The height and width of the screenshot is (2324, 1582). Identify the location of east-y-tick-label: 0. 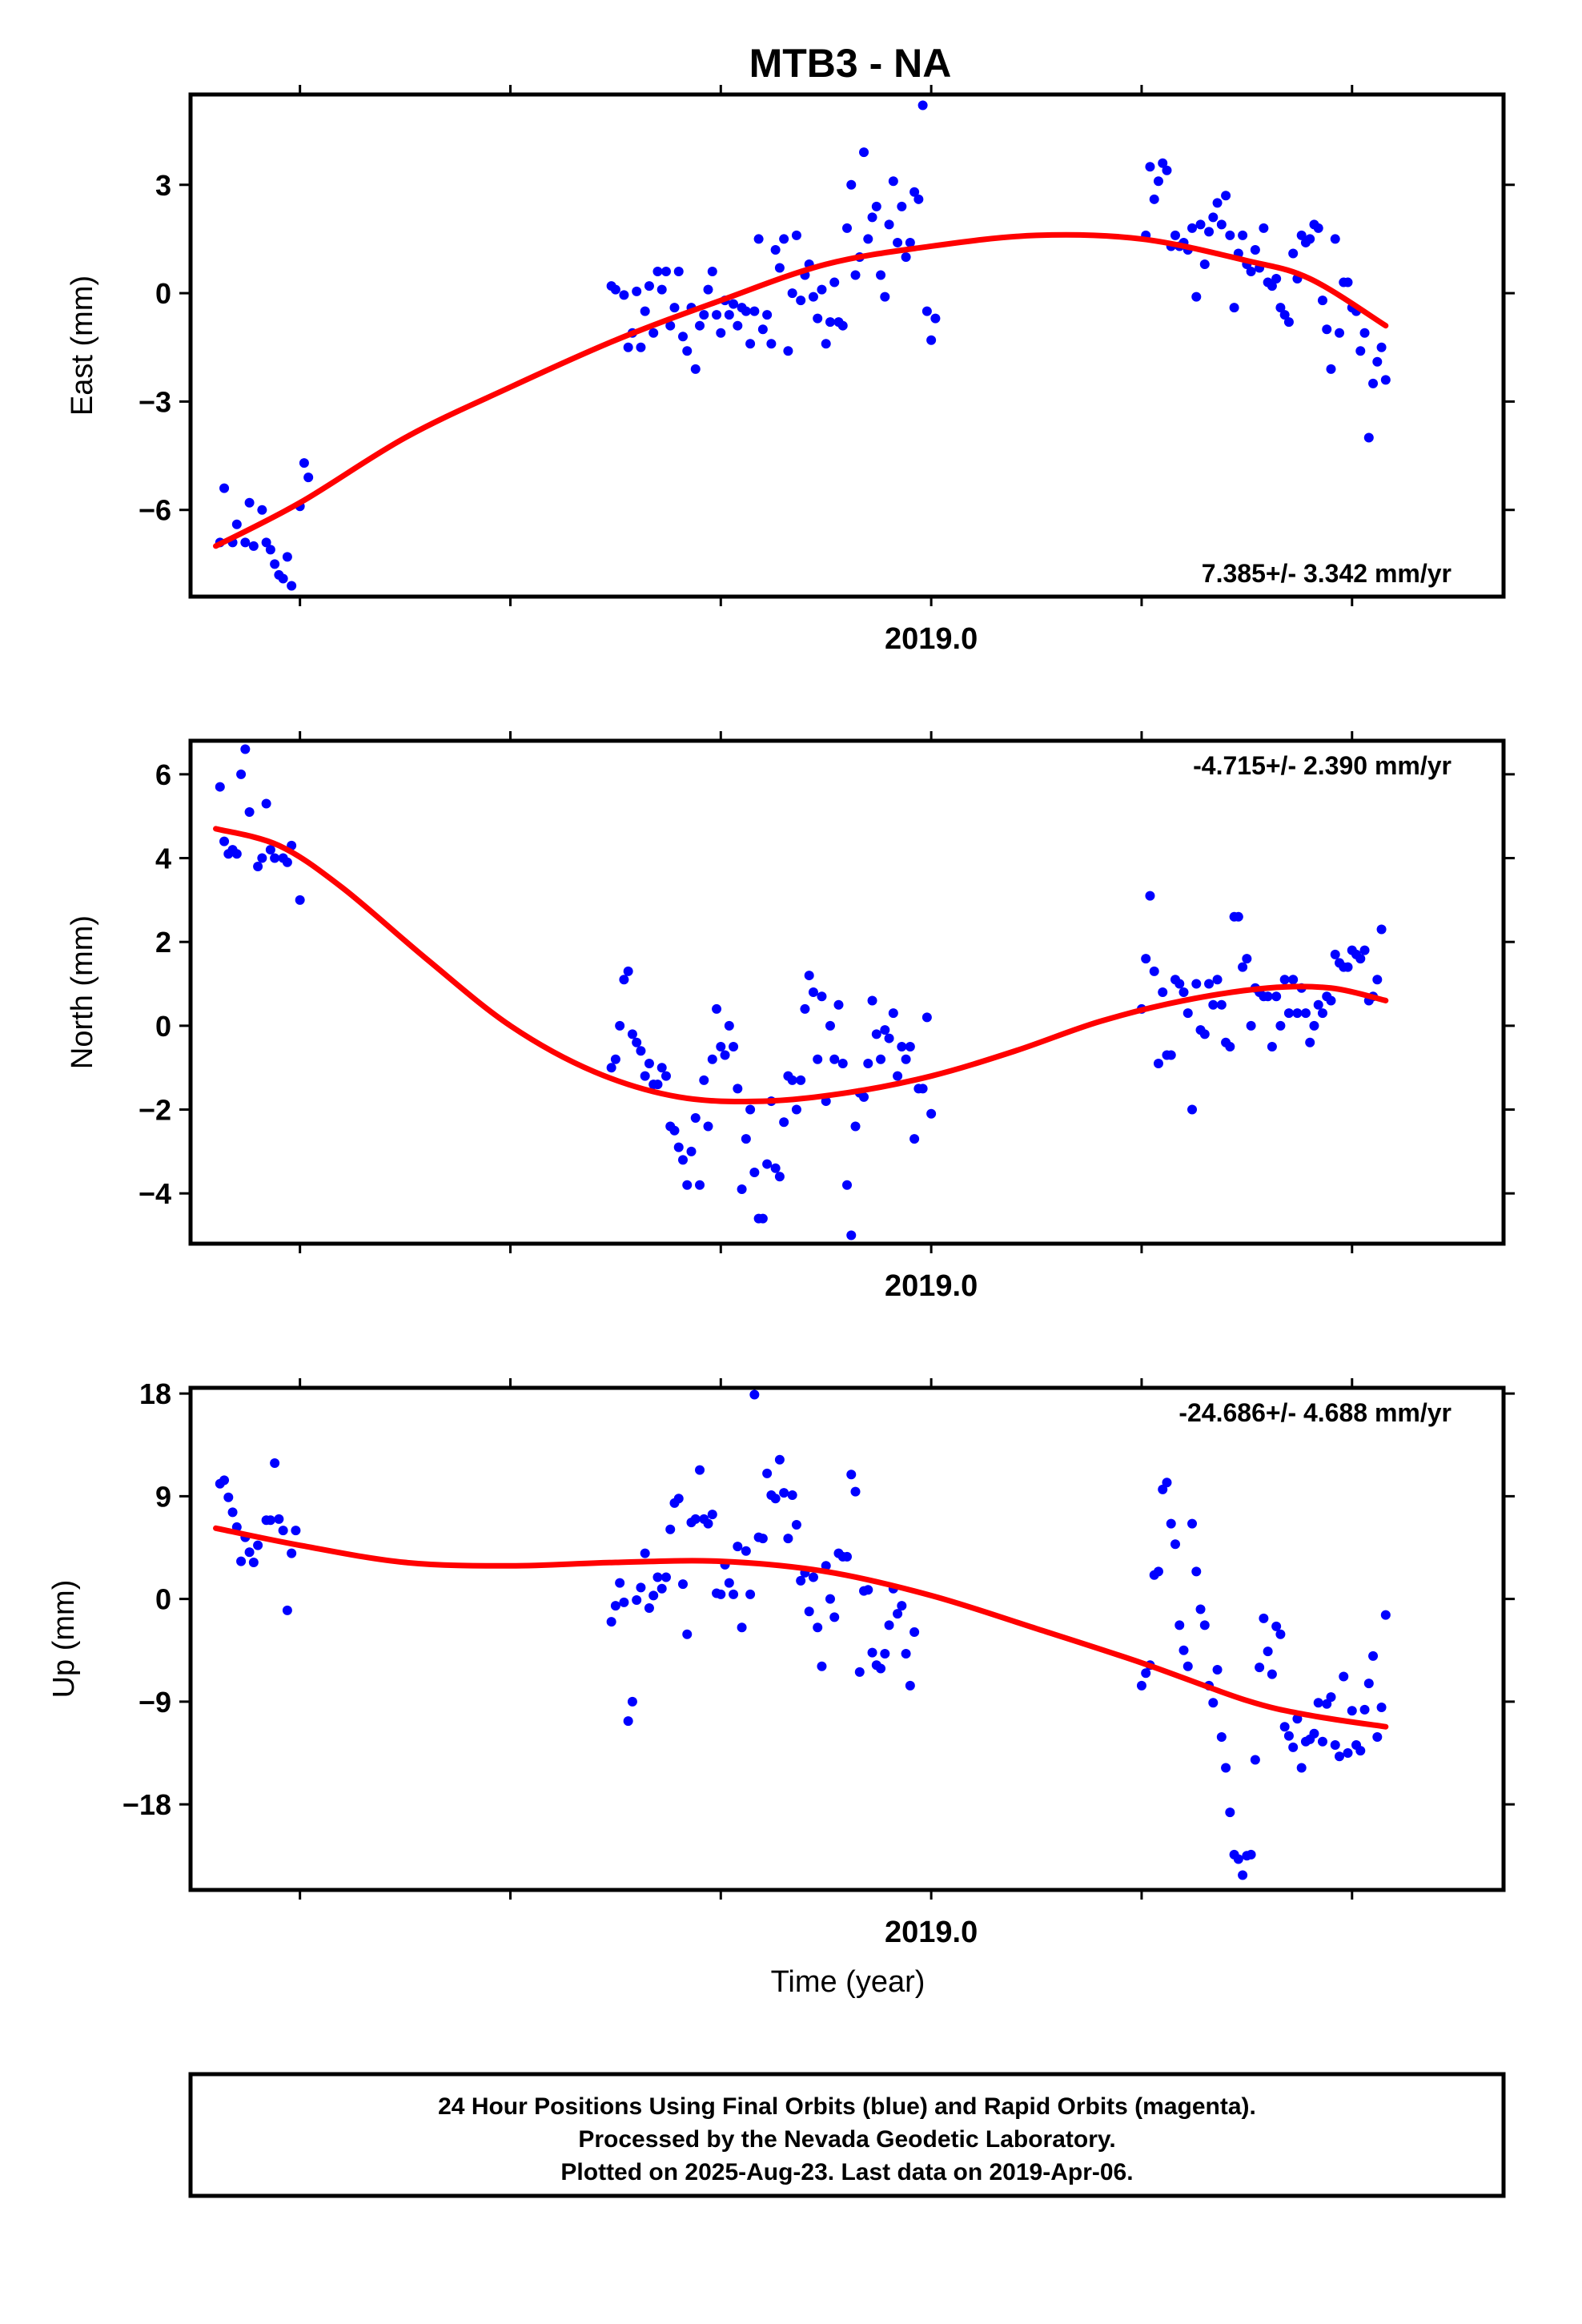
(163, 293).